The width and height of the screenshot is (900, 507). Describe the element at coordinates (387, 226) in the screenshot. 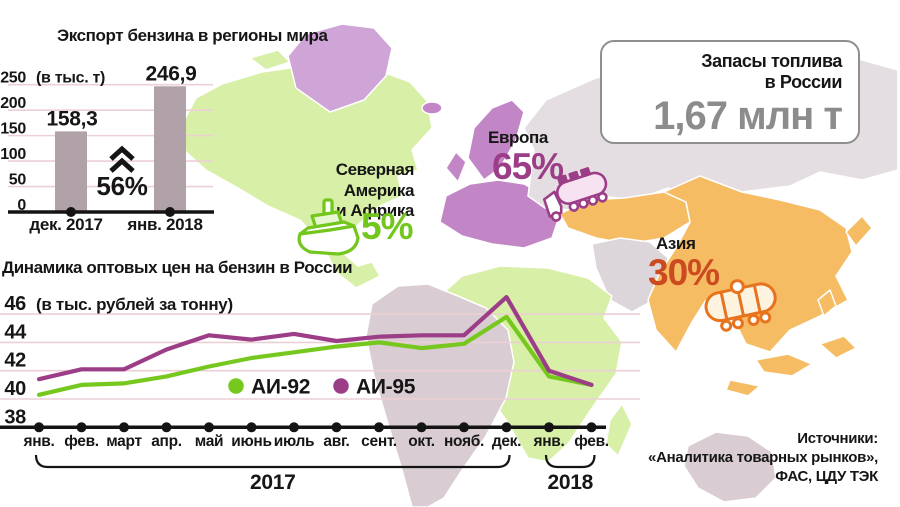

I see `na-share-value: 5%` at that location.